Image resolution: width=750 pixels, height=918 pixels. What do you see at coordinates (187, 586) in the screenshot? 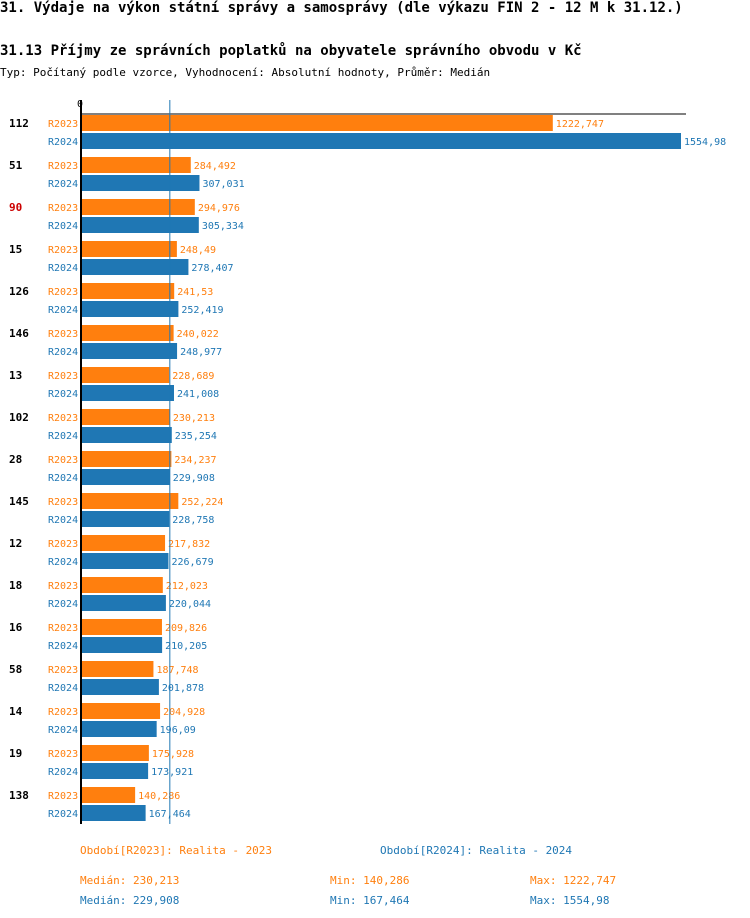
I see `value-label: 212,023` at bounding box center [187, 586].